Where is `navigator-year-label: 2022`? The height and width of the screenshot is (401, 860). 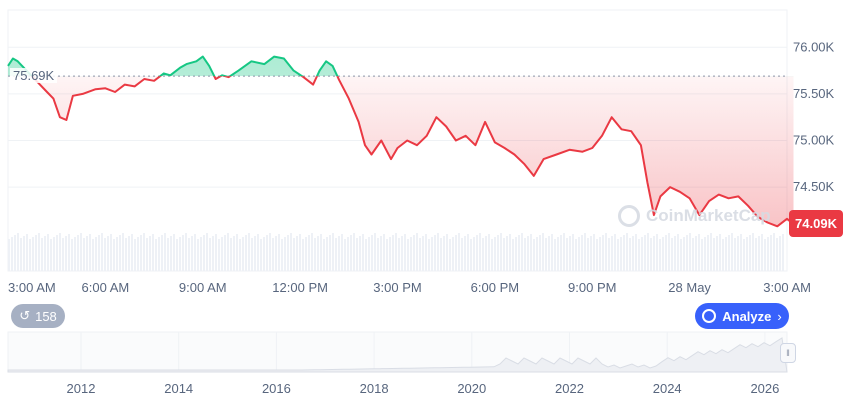
navigator-year-label: 2022 is located at coordinates (569, 388).